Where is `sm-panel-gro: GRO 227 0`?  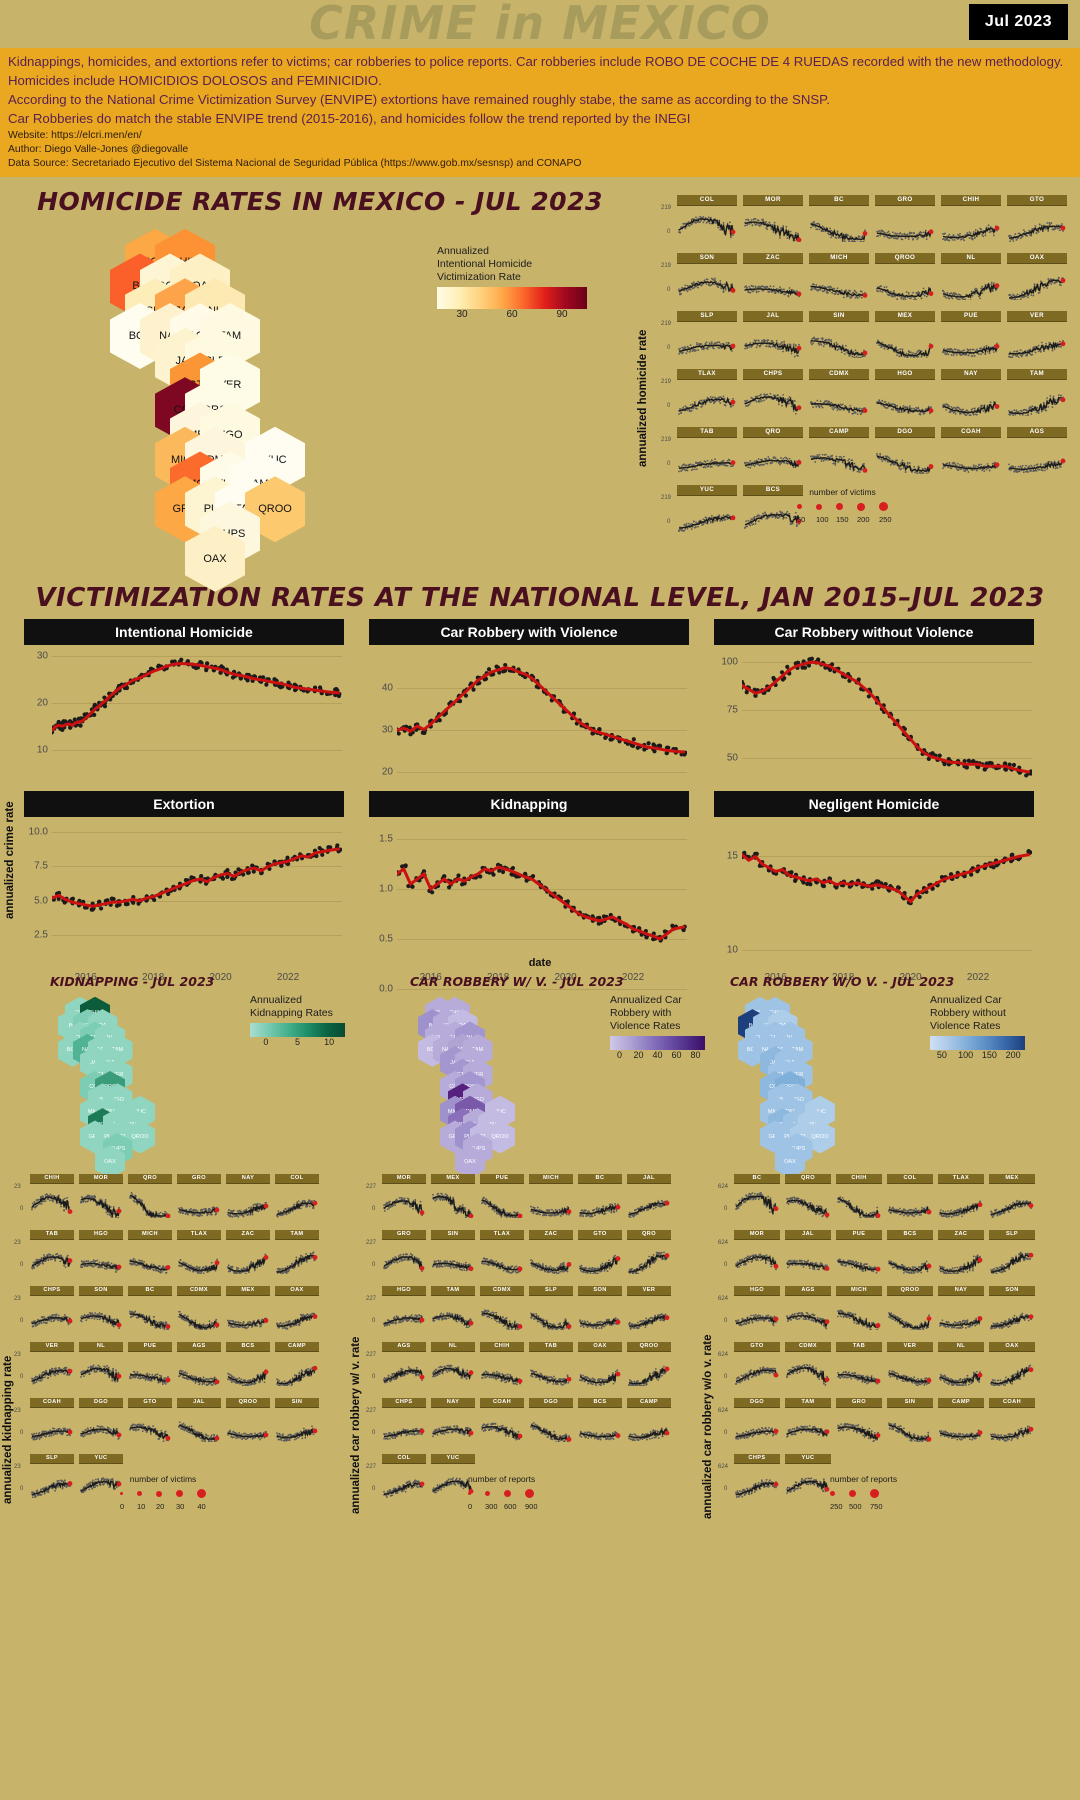 sm-panel-gro: GRO 227 0 is located at coordinates (396, 1251).